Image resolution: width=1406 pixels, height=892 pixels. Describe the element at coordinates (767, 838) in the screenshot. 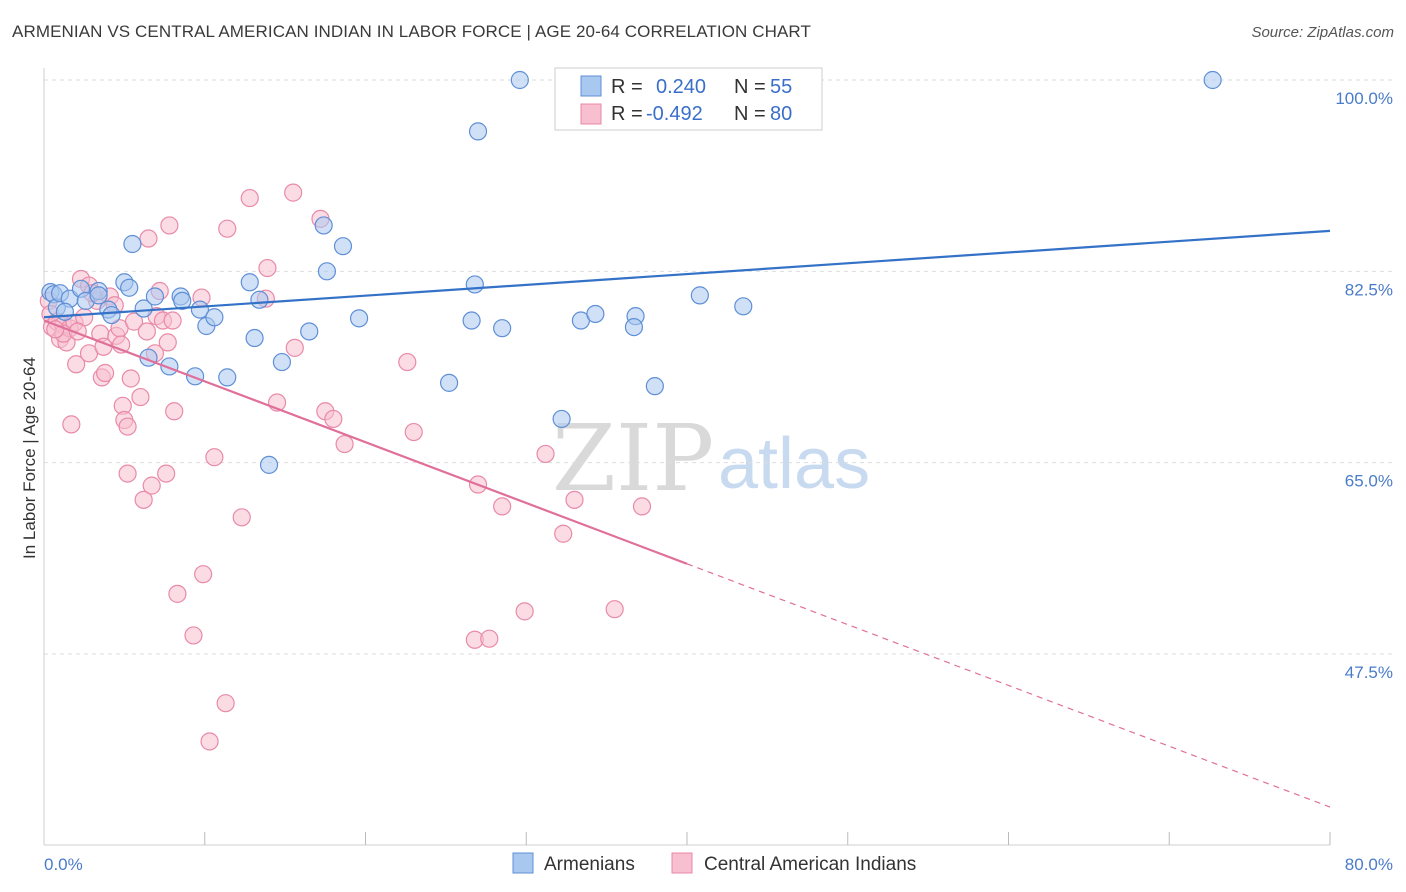

I see `x-ticks` at that location.